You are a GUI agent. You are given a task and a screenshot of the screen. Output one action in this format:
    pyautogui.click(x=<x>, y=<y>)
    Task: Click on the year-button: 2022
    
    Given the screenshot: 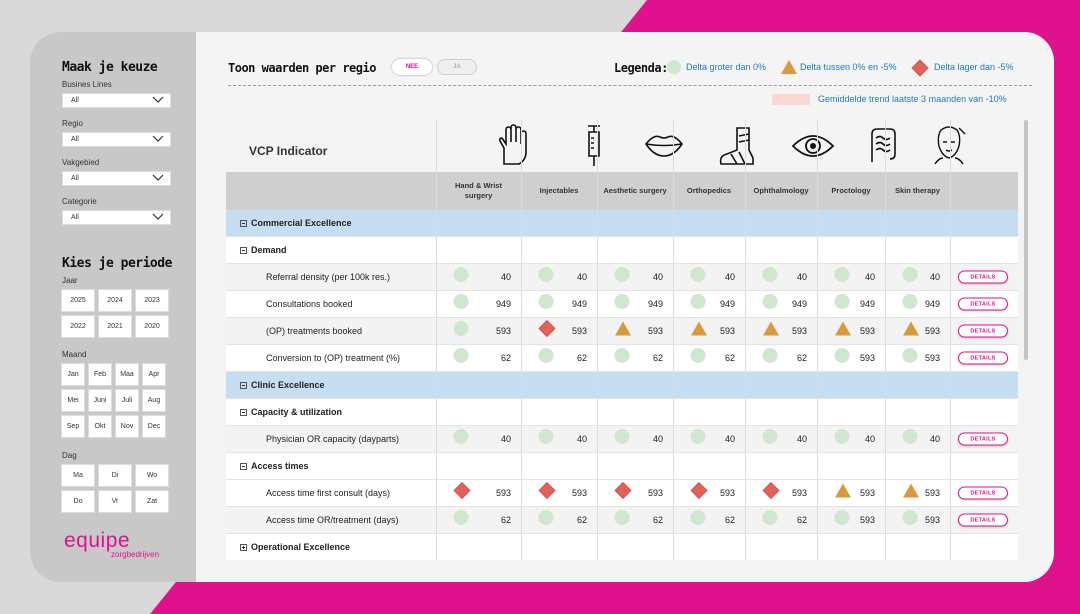 What is the action you would take?
    pyautogui.click(x=78, y=326)
    